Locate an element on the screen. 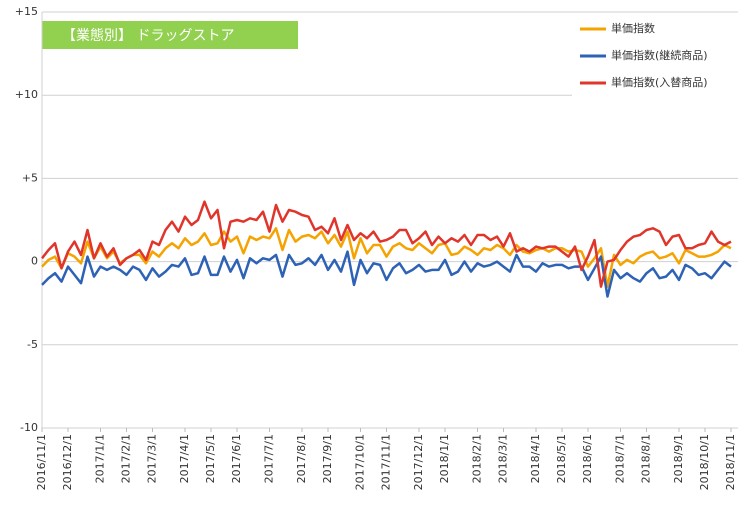  x-tick-label: 2018/7/1 is located at coordinates (620, 458).